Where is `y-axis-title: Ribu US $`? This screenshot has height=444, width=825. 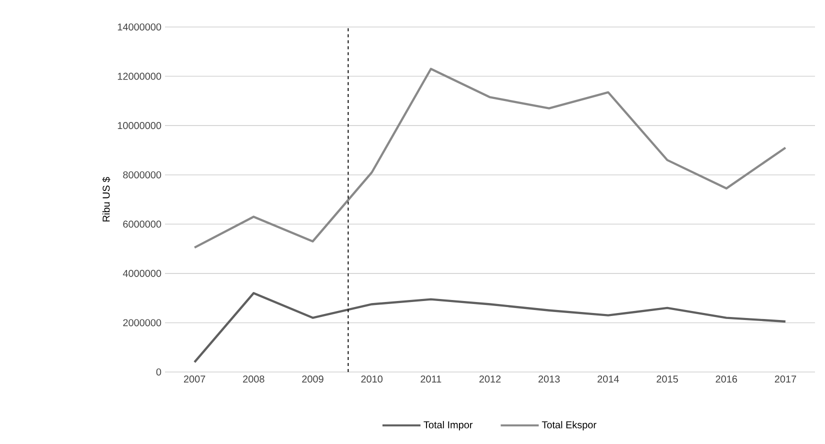
y-axis-title: Ribu US $ is located at coordinates (106, 199).